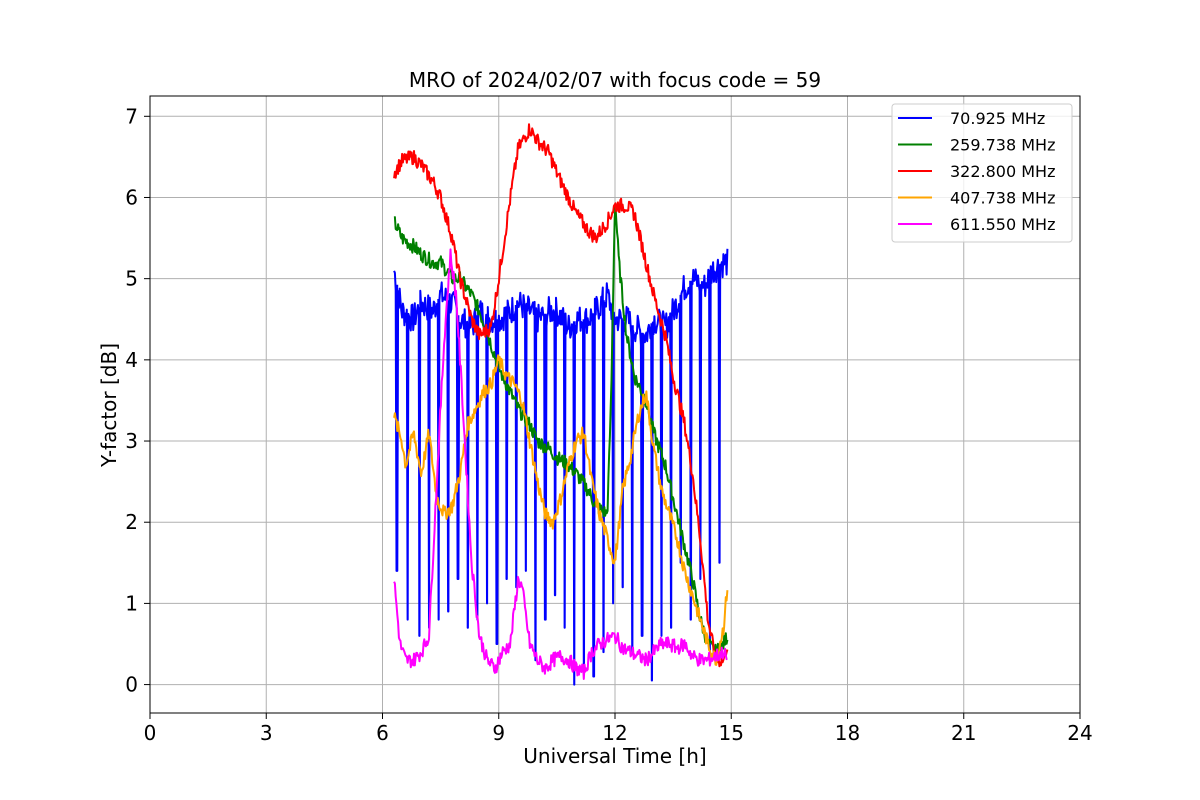  Describe the element at coordinates (131, 116) in the screenshot. I see `y-tick-label: 7` at that location.